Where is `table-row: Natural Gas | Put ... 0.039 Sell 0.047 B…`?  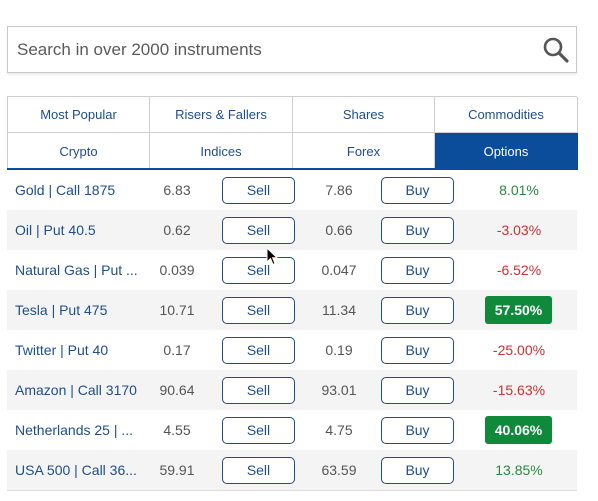 table-row: Natural Gas | Put ... 0.039 Sell 0.047 B… is located at coordinates (292, 270).